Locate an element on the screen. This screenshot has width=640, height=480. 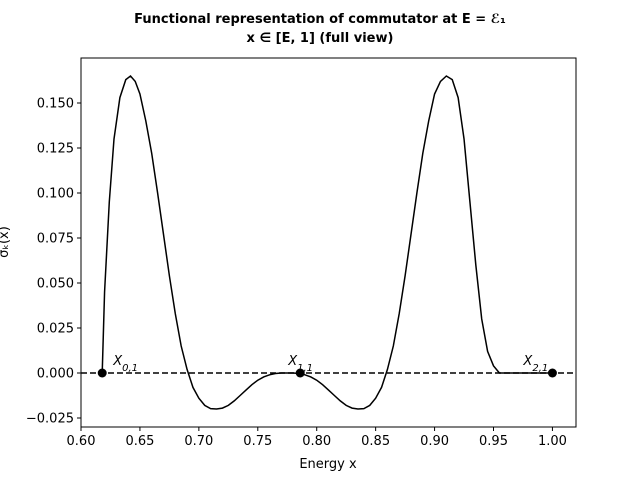
x-tick-label: 0.80 is located at coordinates (316, 441).